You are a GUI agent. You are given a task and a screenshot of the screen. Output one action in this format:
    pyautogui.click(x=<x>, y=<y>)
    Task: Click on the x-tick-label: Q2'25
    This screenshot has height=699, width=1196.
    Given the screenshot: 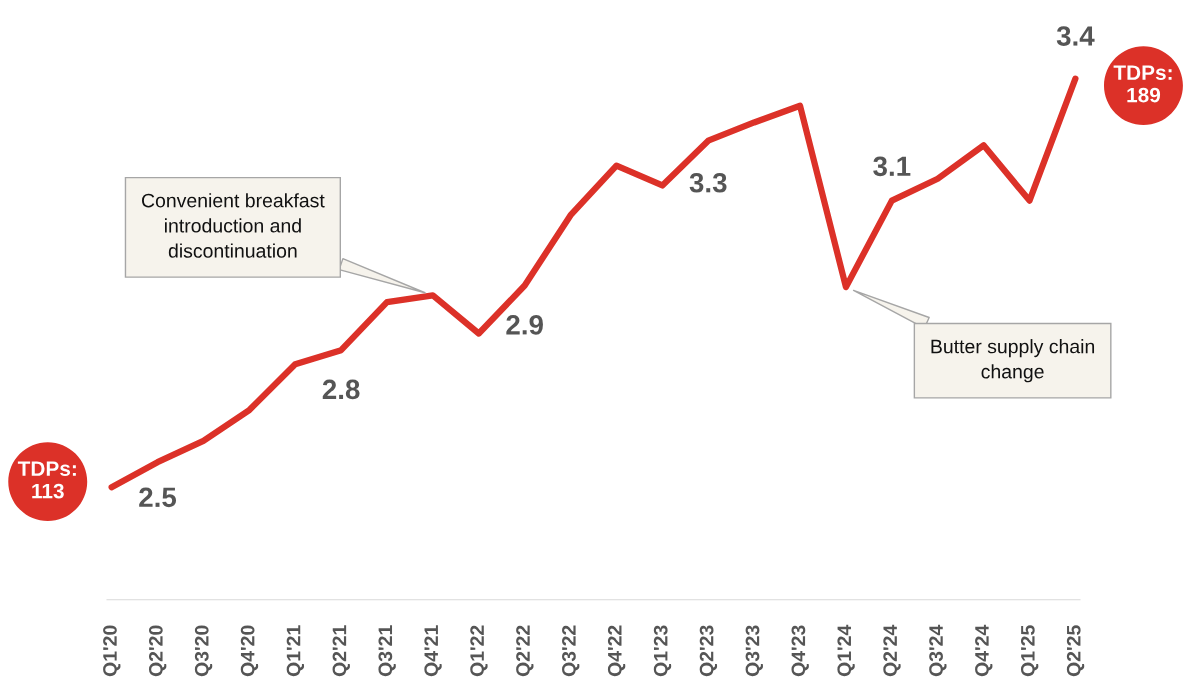 What is the action you would take?
    pyautogui.click(x=1075, y=651)
    